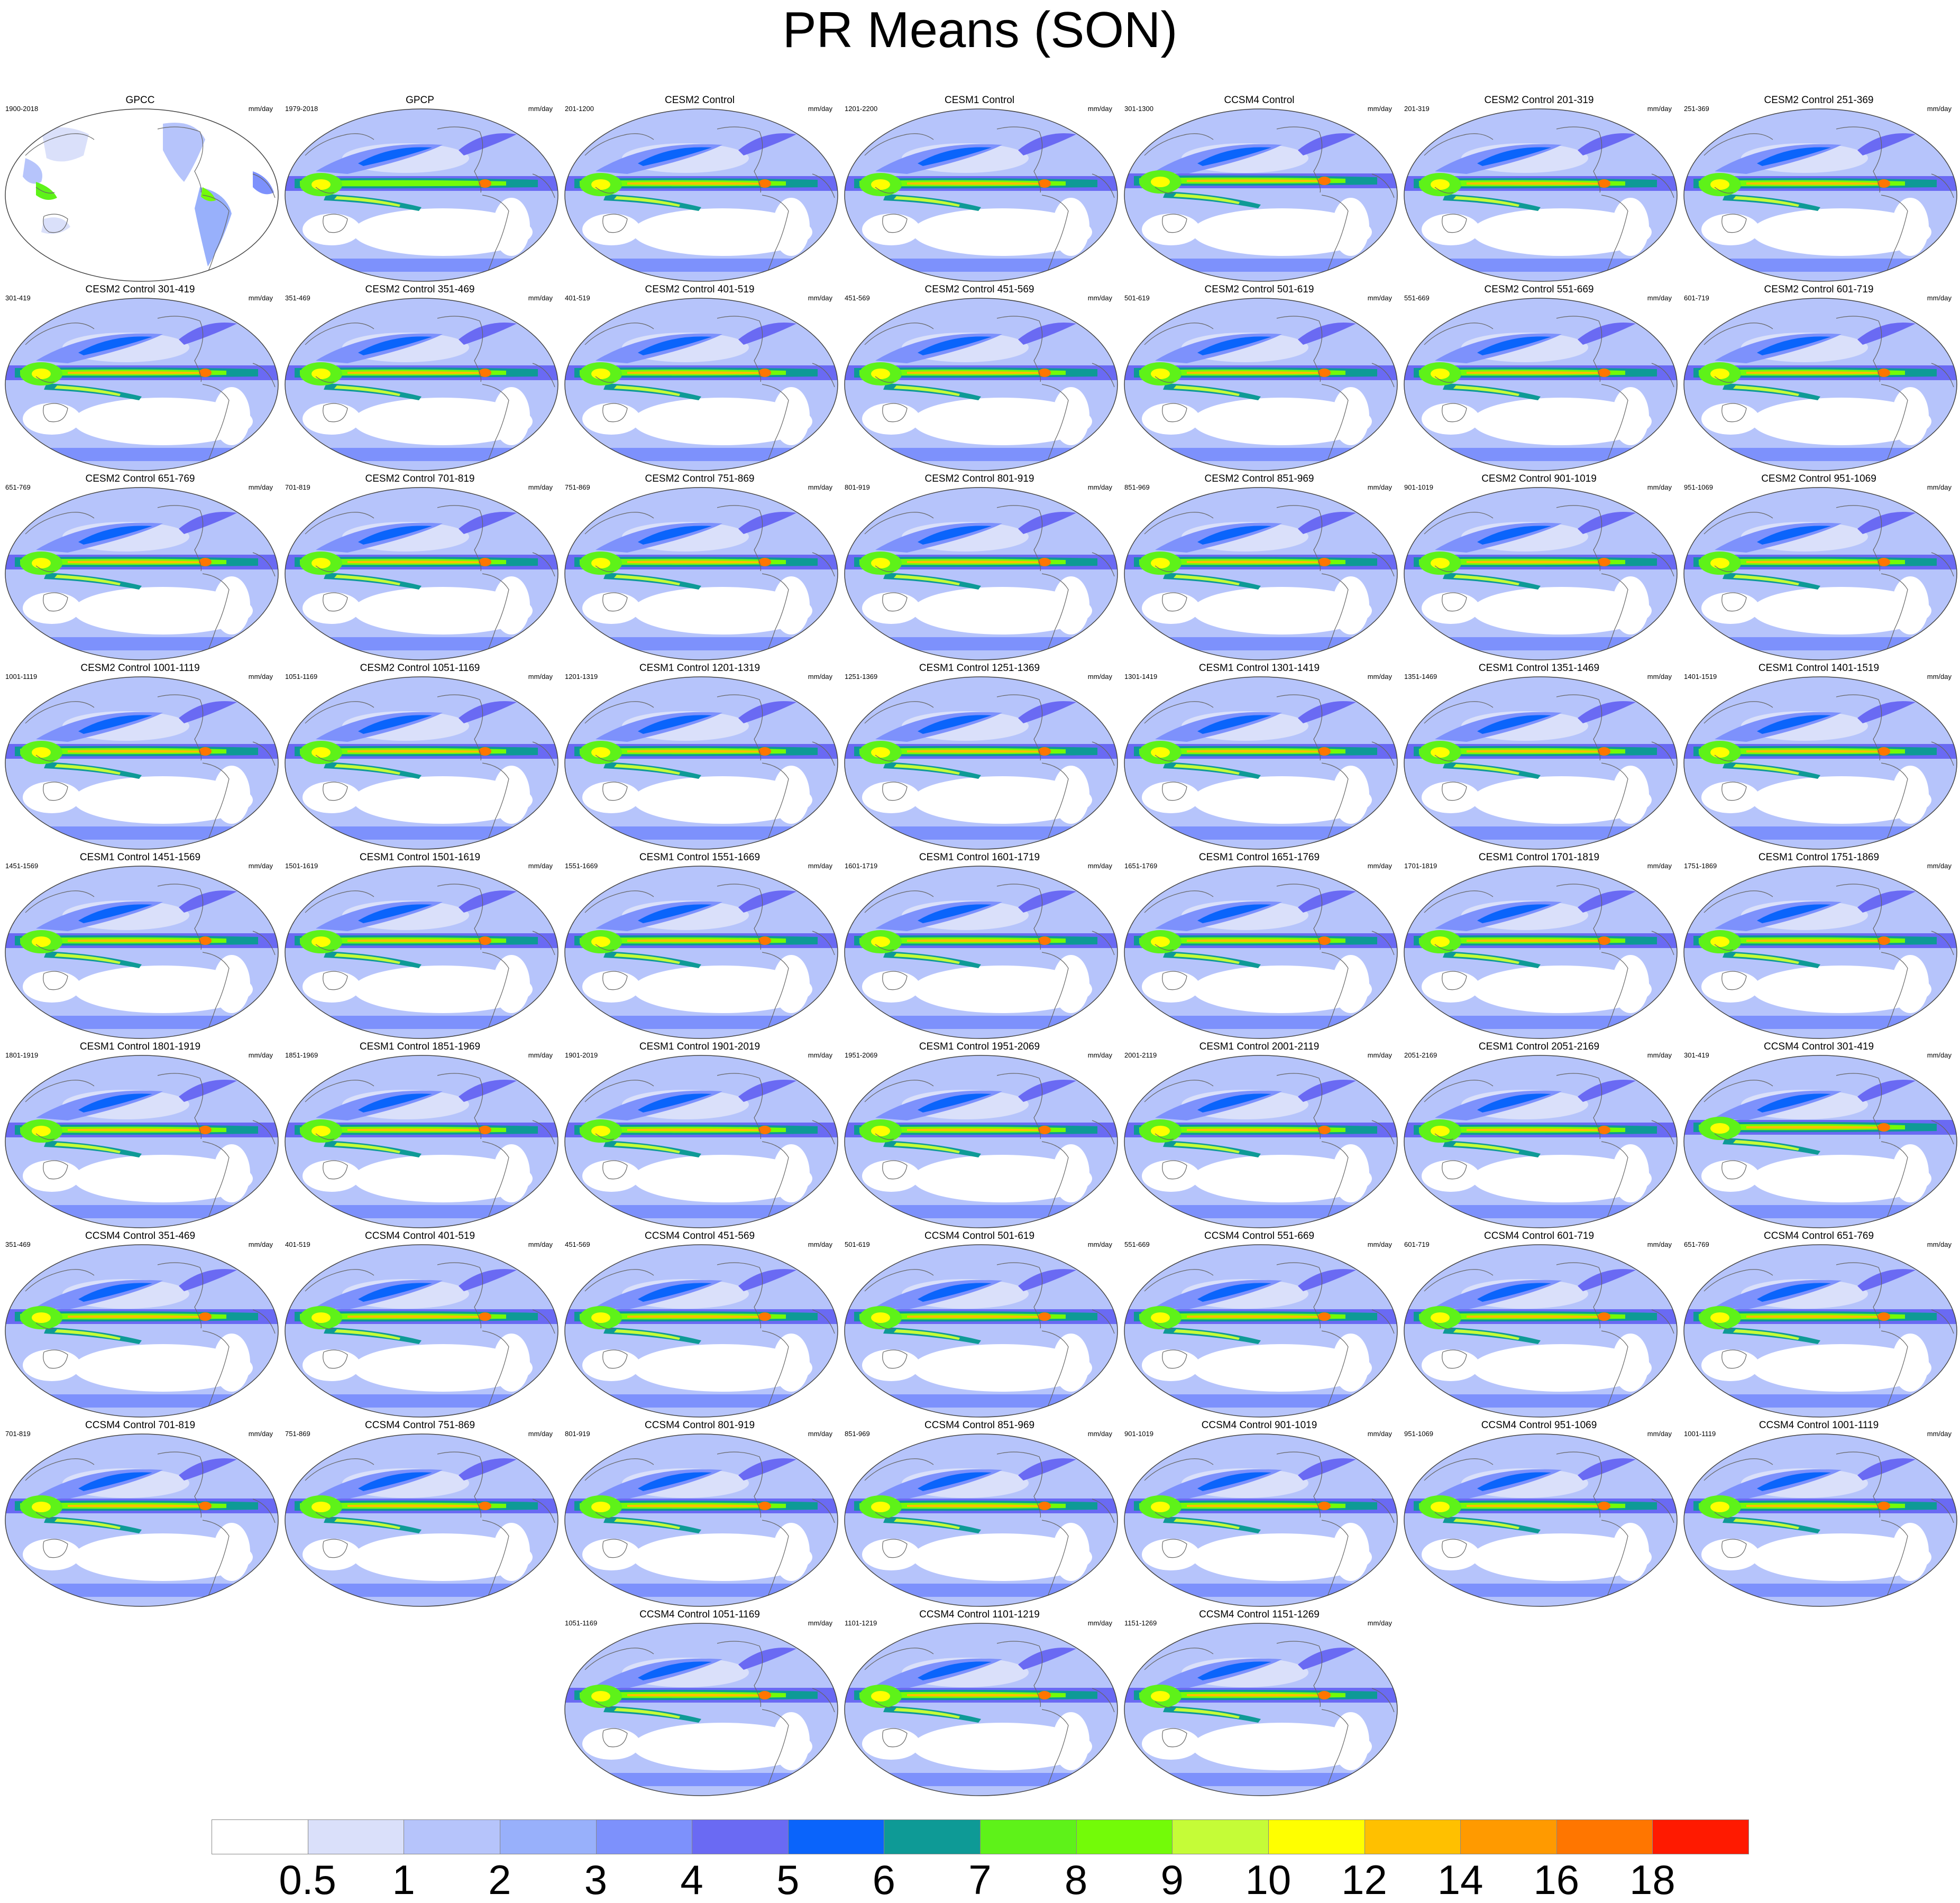 The image size is (1960, 1903). What do you see at coordinates (788, 1879) in the screenshot?
I see `colorbar-label: 5` at bounding box center [788, 1879].